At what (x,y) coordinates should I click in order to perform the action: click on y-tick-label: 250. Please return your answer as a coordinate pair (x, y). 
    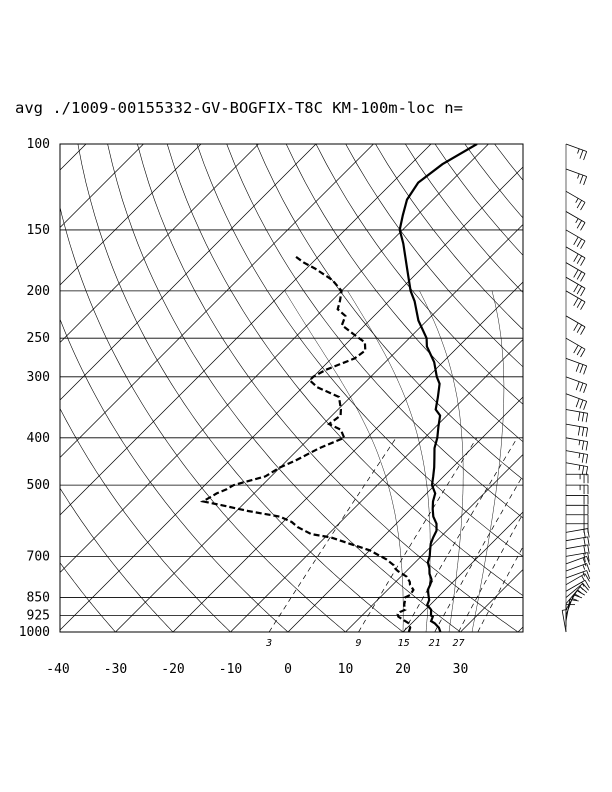
    Looking at the image, I should click on (38, 338).